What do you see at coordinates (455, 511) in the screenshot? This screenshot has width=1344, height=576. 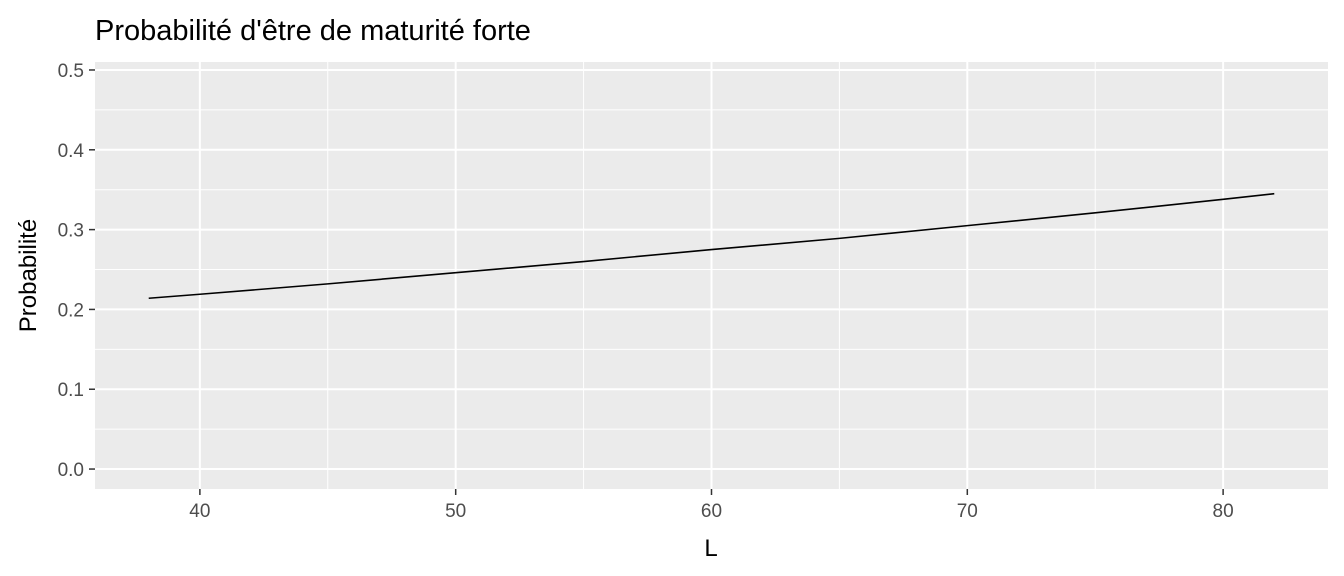 I see `x-tick-label: 50` at bounding box center [455, 511].